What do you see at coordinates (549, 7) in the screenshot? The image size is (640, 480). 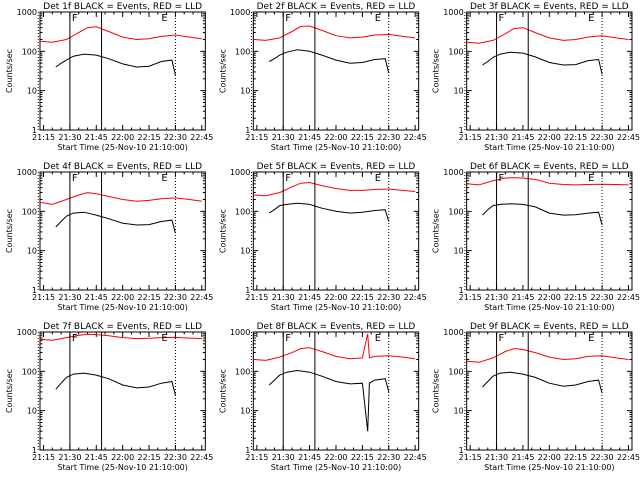 I see `panel-title: Det 3f BLACK = Events, RED = LLD` at bounding box center [549, 7].